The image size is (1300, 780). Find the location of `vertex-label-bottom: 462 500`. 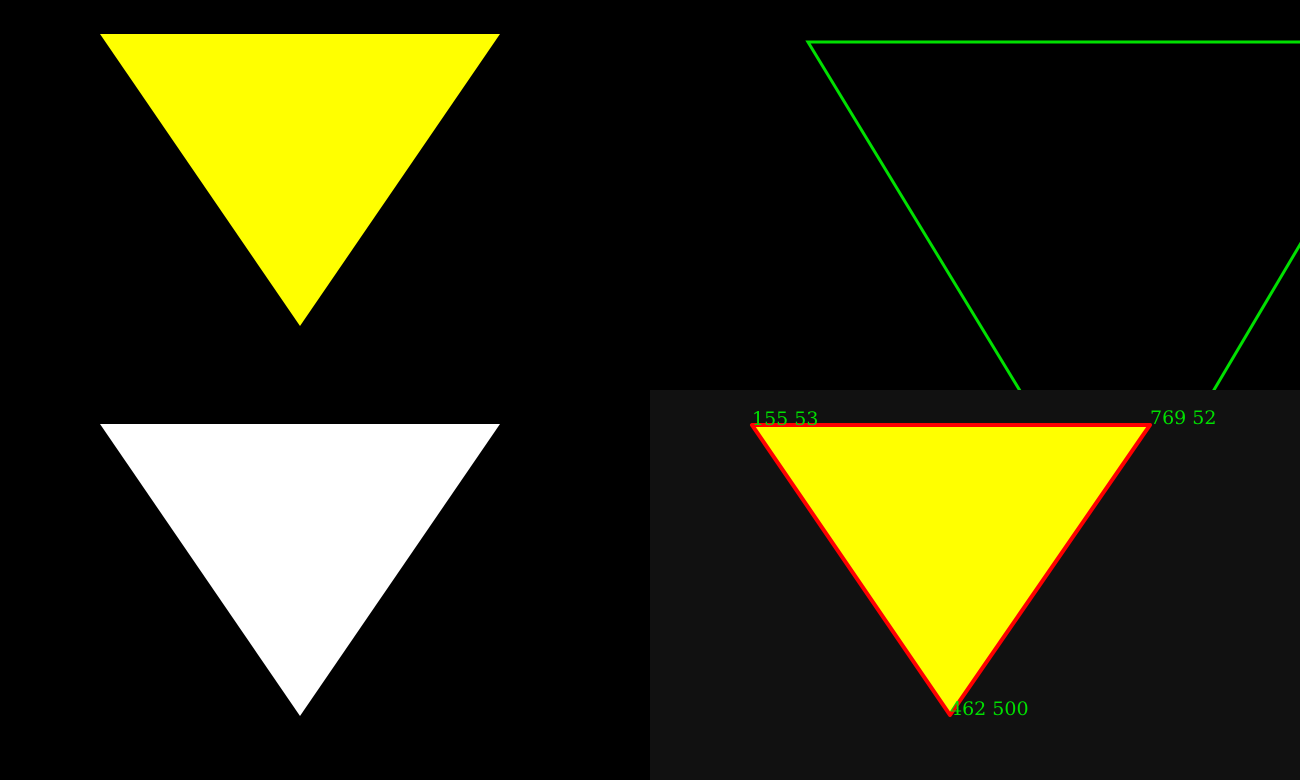

vertex-label-bottom: 462 500 is located at coordinates (989, 709).